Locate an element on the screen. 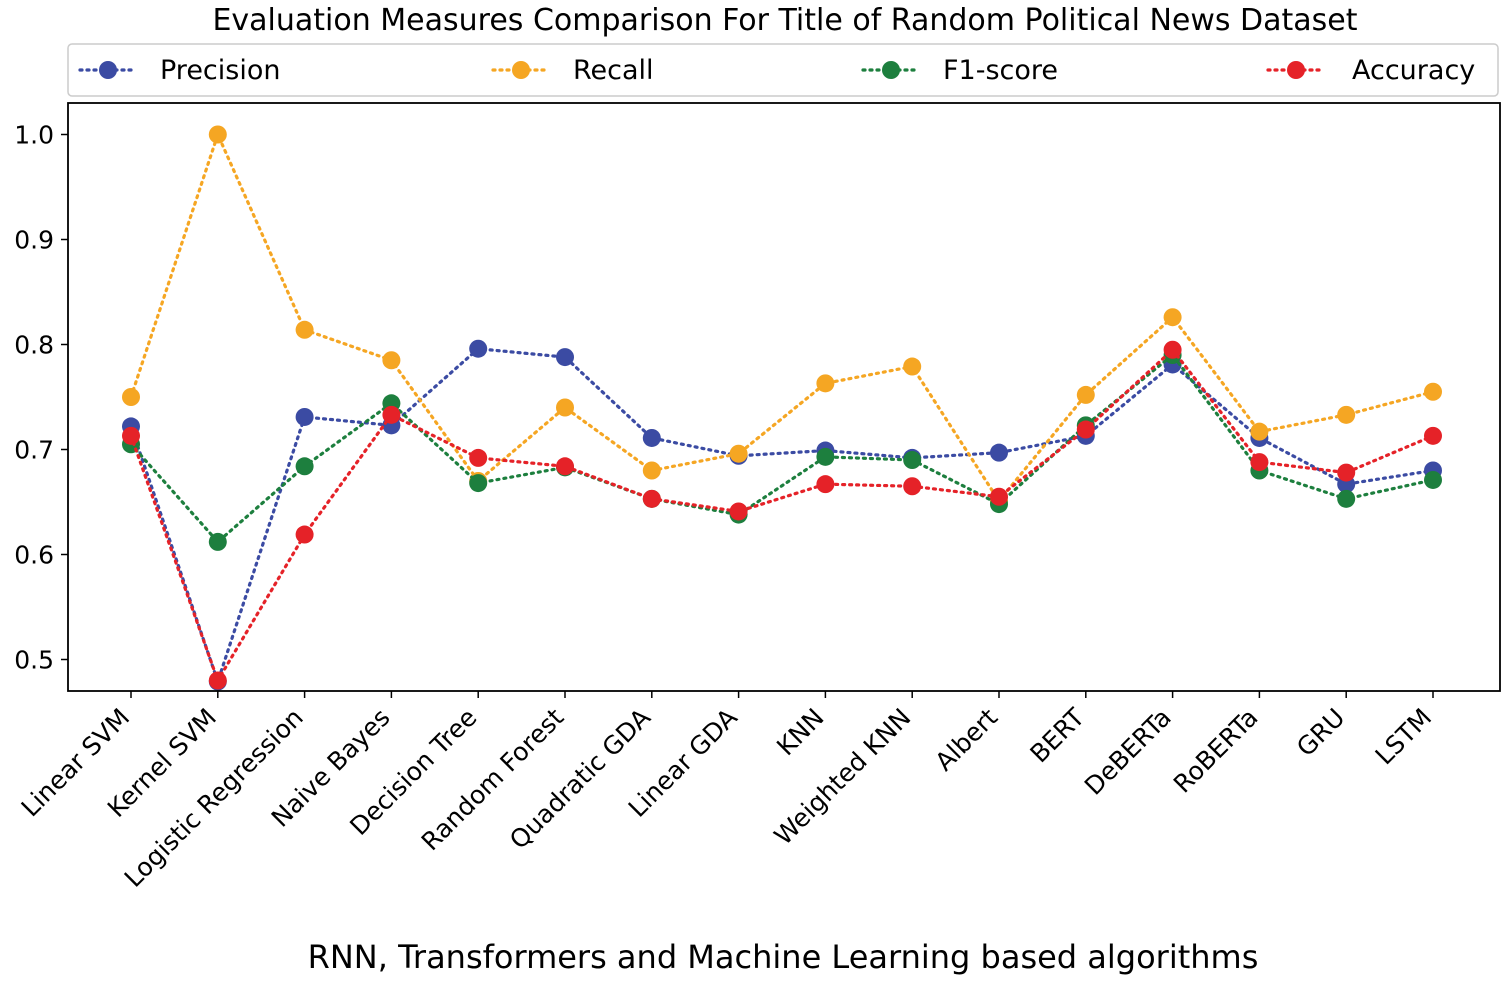  y-tick-label: 0.6 is located at coordinates (34, 555).